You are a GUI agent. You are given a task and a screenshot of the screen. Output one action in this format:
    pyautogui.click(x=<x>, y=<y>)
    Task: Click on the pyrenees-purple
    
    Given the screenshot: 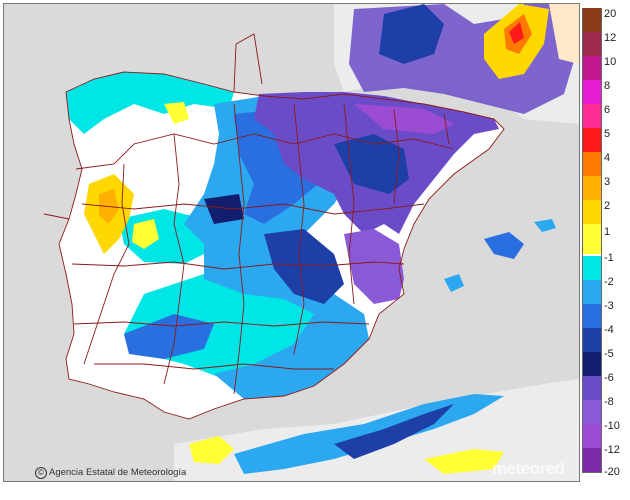 What is the action you would take?
    pyautogui.click(x=404, y=119)
    